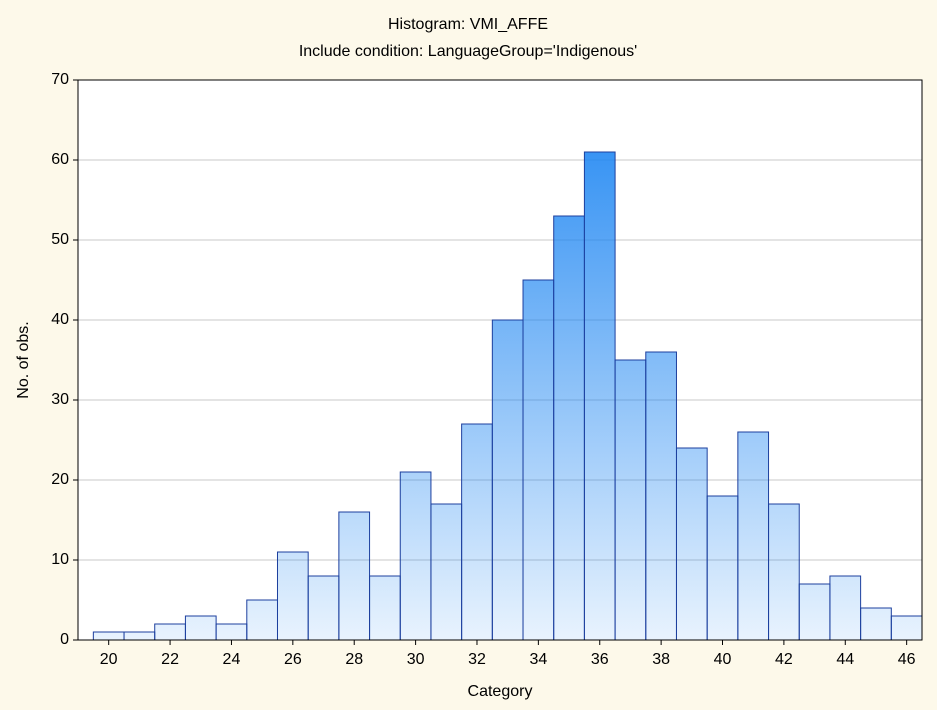 This screenshot has width=937, height=710. What do you see at coordinates (468, 24) in the screenshot?
I see `chart-title: Histogram: VMI_AFFE` at bounding box center [468, 24].